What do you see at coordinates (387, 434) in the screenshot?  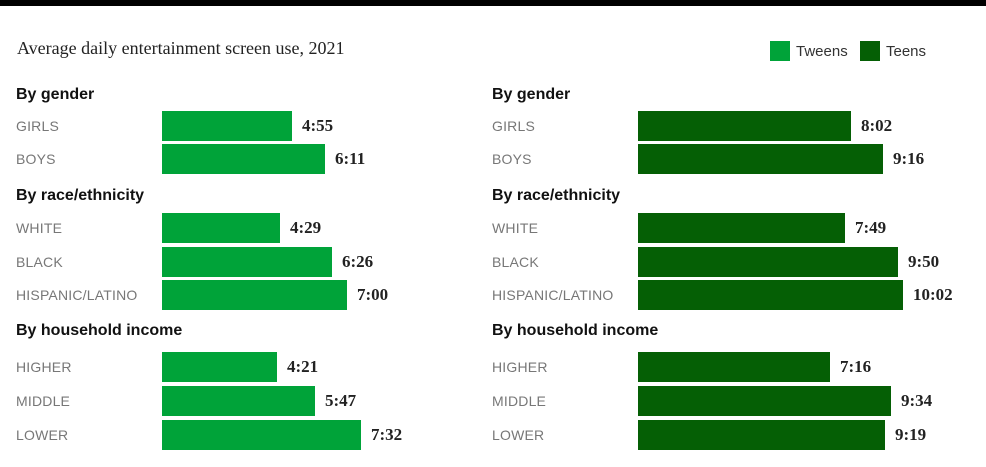 I see `value-label: 7:32` at bounding box center [387, 434].